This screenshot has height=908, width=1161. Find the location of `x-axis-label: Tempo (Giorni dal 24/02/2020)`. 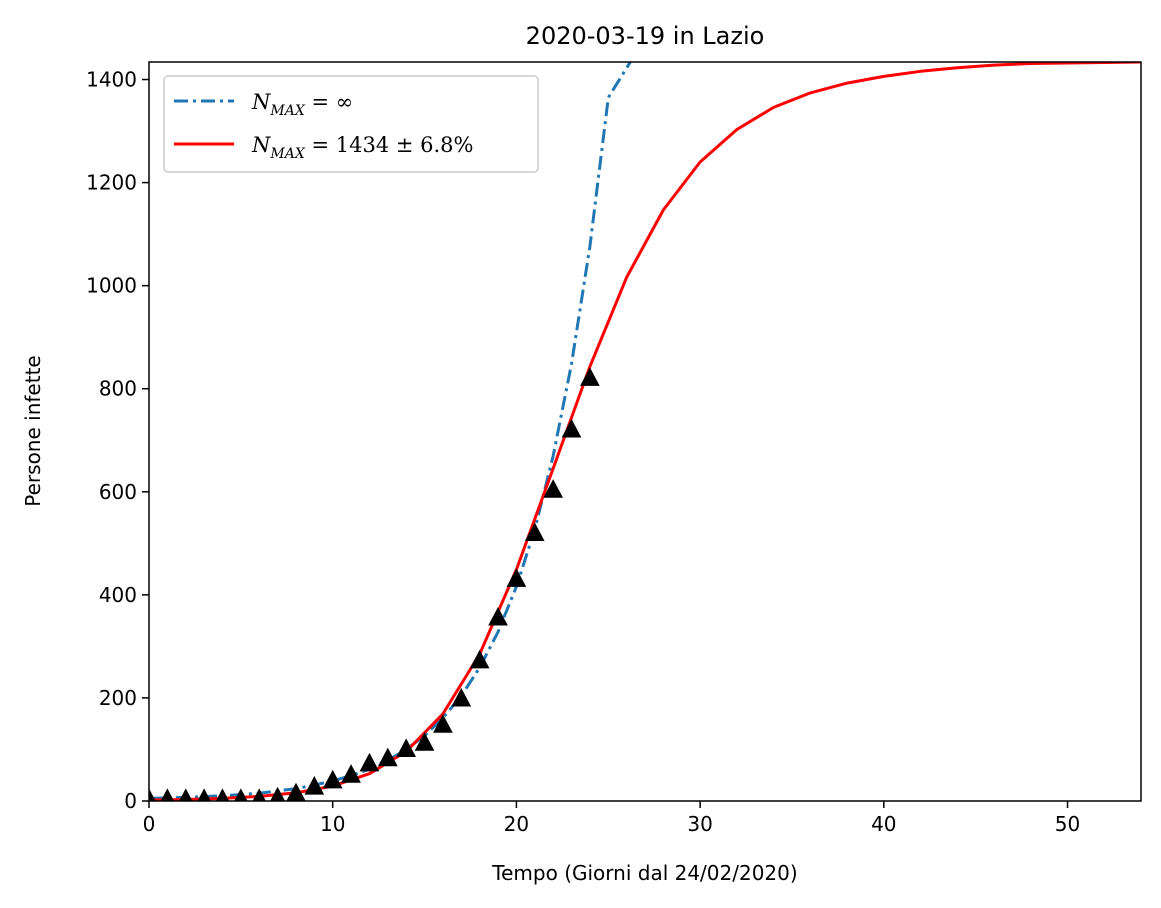

x-axis-label: Tempo (Giorni dal 24/02/2020) is located at coordinates (644, 873).